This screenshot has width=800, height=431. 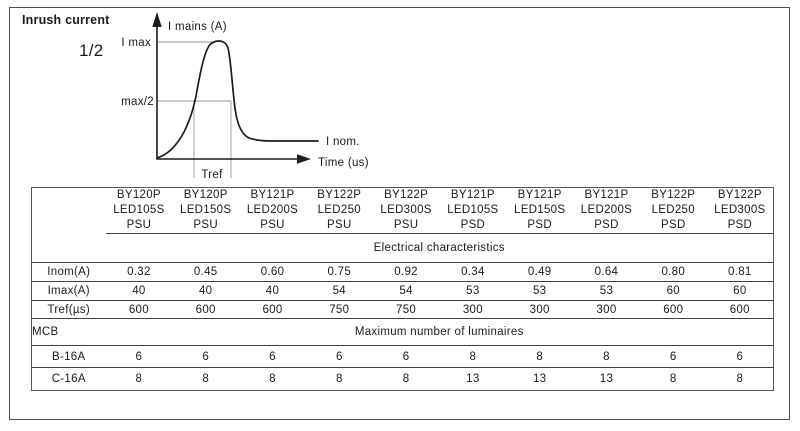 I want to click on column-header: BY121P LED105S PSD, so click(x=473, y=210).